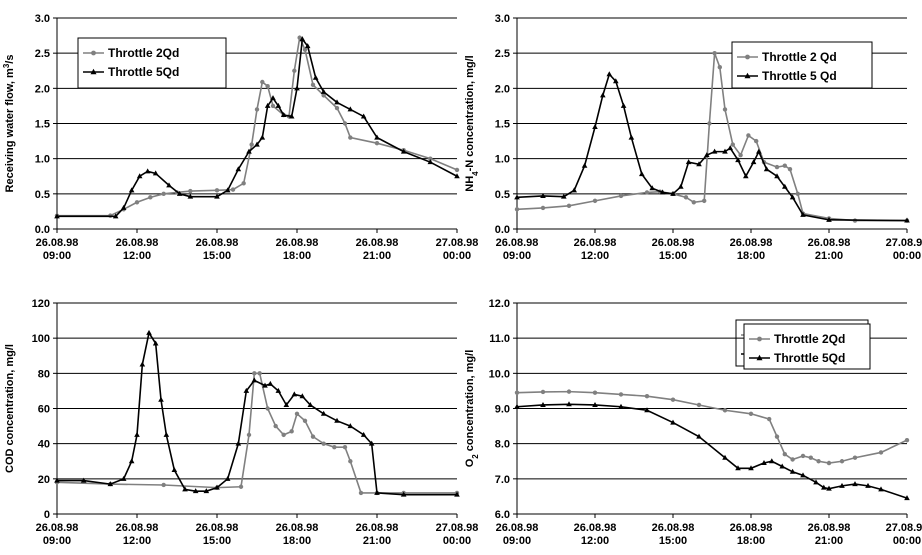 Image resolution: width=922 pixels, height=555 pixels. I want to click on y-axis-label-part: Receiving water flow, m, so click(10, 130).